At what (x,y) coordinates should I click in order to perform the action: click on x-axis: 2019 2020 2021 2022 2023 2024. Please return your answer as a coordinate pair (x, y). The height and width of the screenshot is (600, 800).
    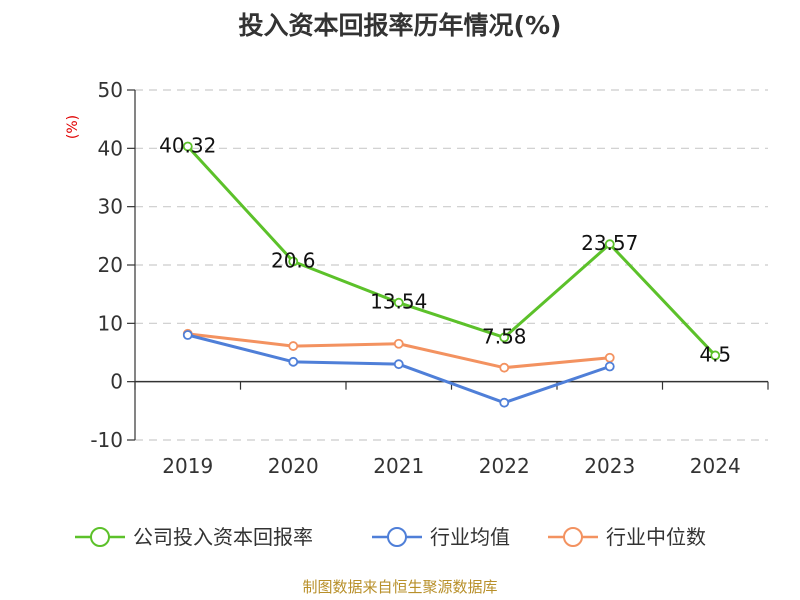
    Looking at the image, I should click on (451, 429).